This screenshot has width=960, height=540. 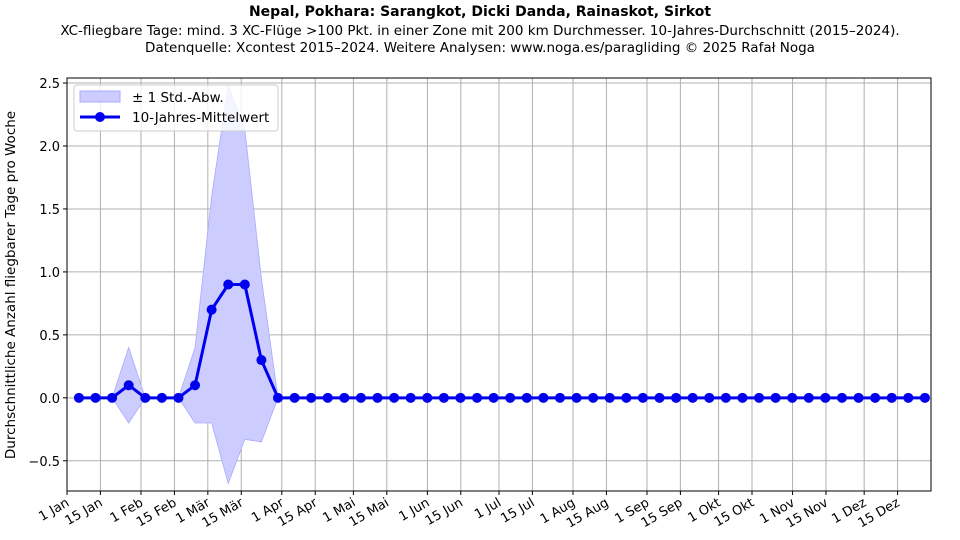 I want to click on y-tick-label: 1.5, so click(x=49, y=210).